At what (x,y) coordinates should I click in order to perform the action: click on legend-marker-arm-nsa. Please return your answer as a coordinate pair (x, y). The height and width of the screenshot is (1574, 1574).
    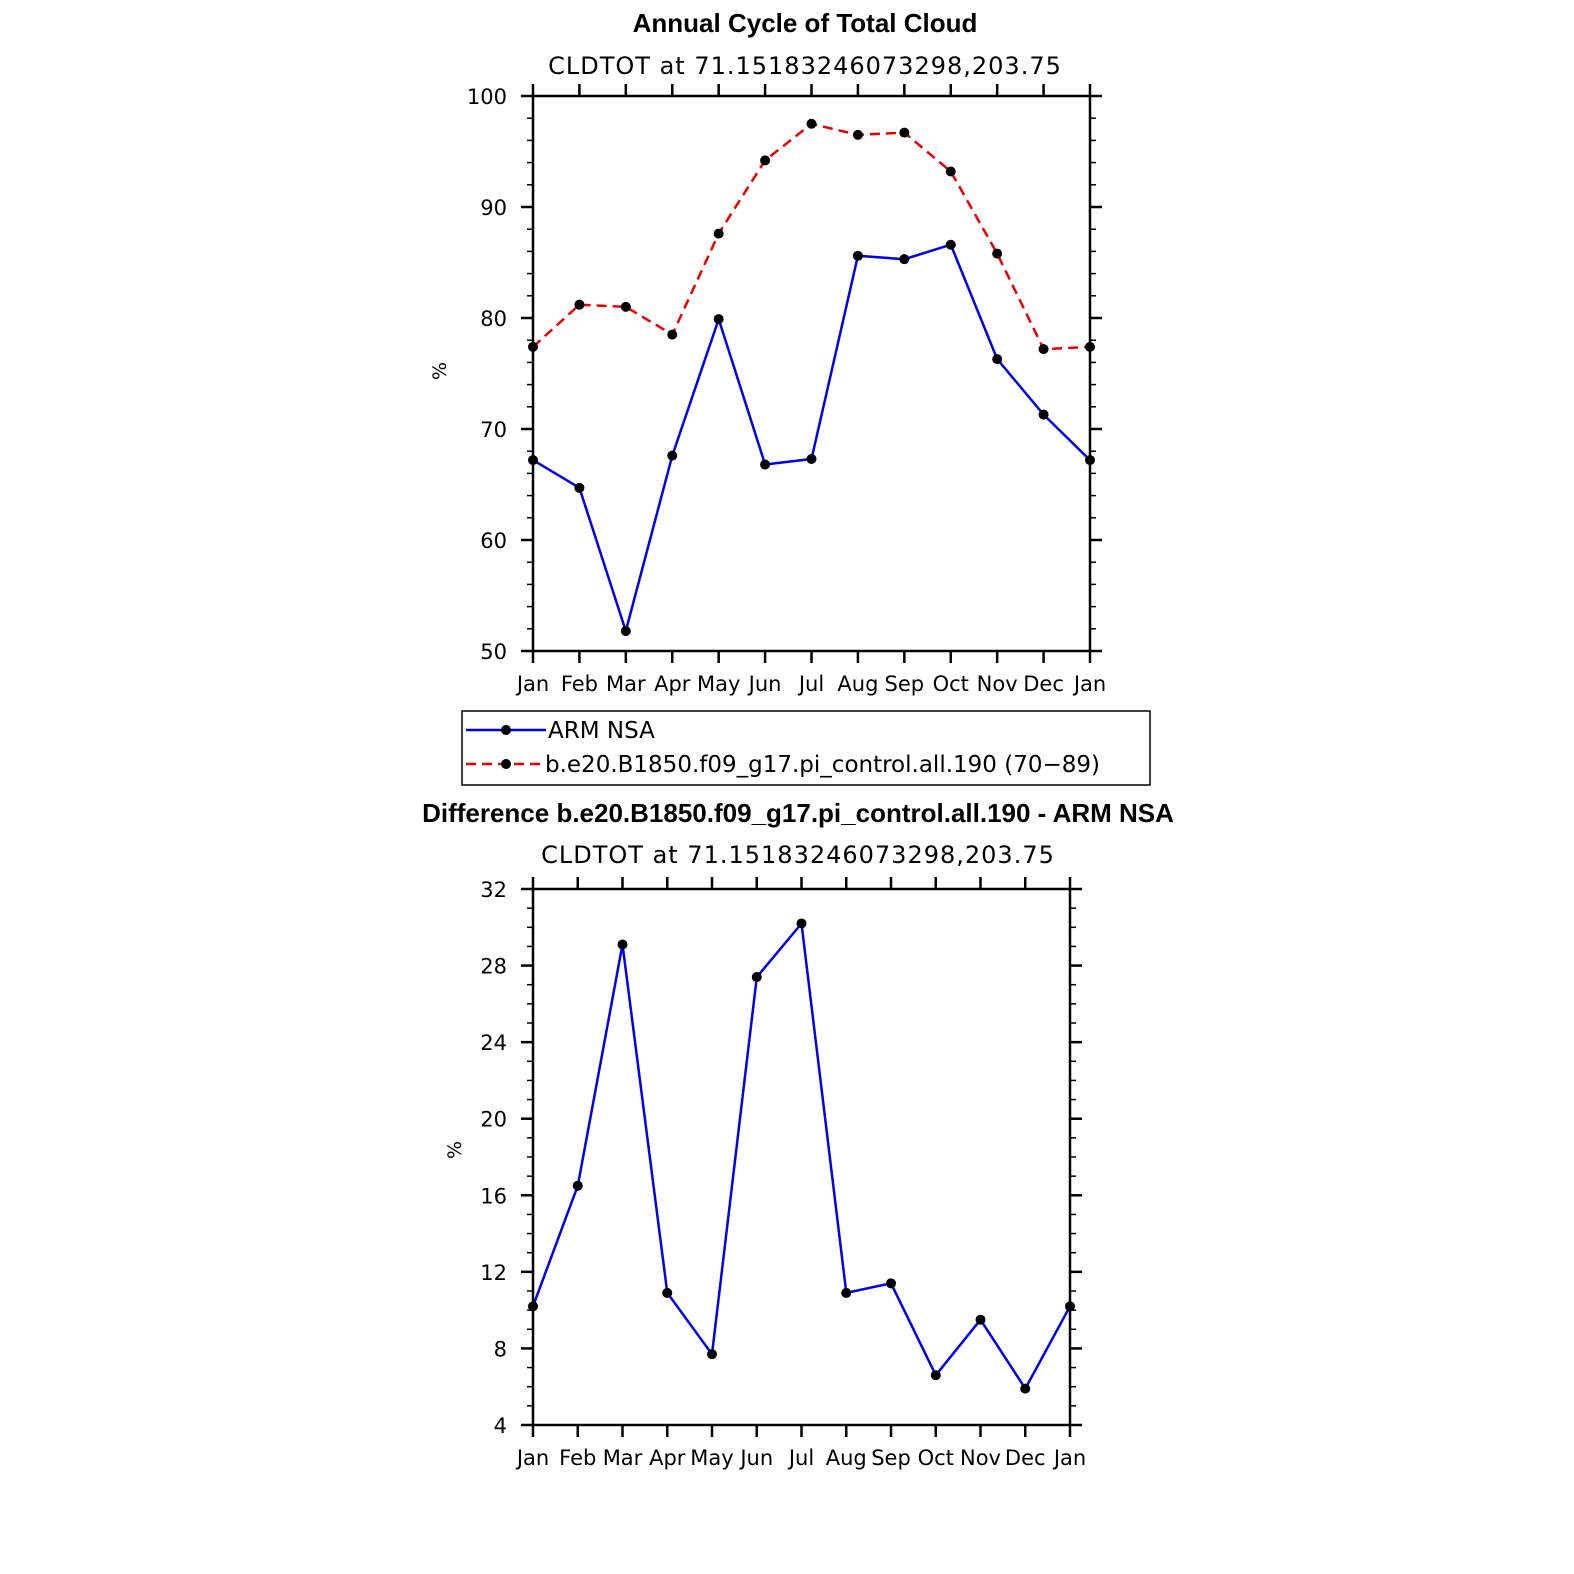
    Looking at the image, I should click on (506, 730).